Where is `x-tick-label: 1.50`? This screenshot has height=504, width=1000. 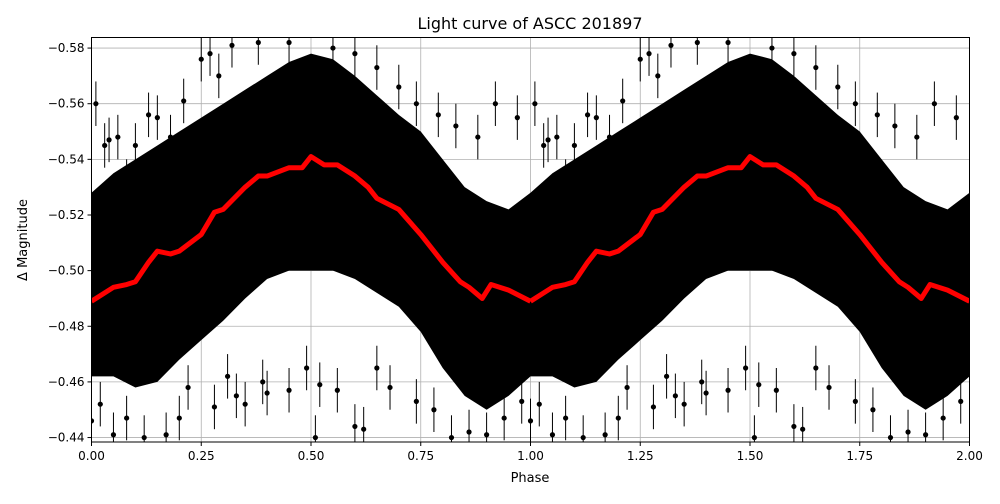 x-tick-label: 1.50 is located at coordinates (750, 456).